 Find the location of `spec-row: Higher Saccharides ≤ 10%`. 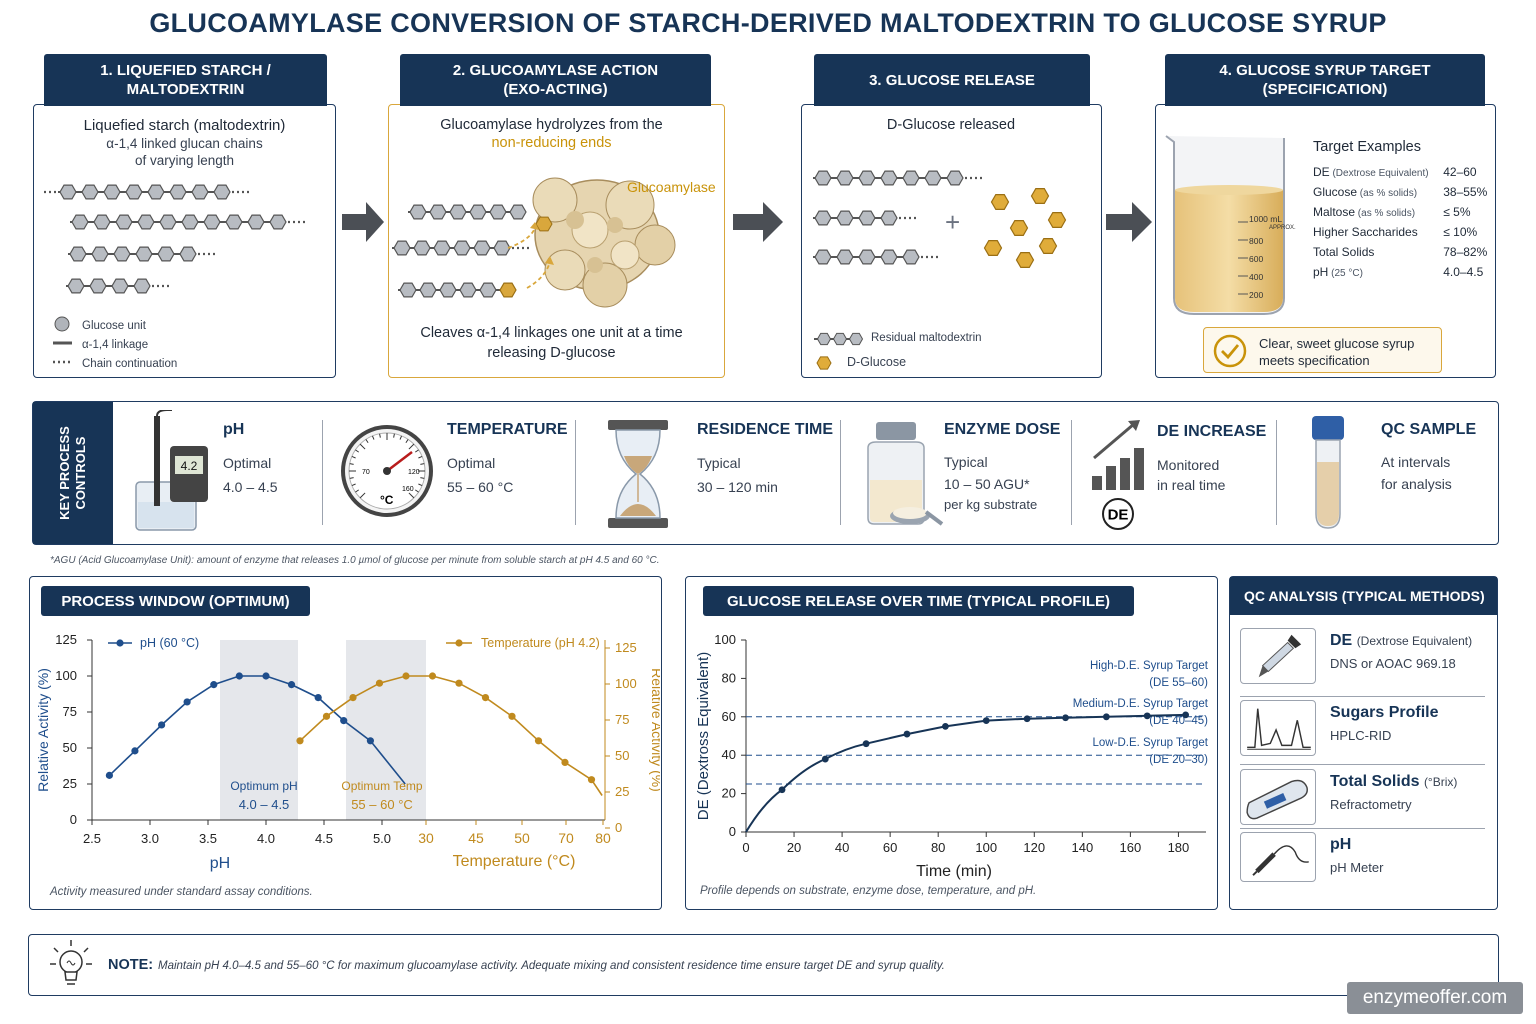

spec-row: Higher Saccharides ≤ 10% is located at coordinates (1402, 232).